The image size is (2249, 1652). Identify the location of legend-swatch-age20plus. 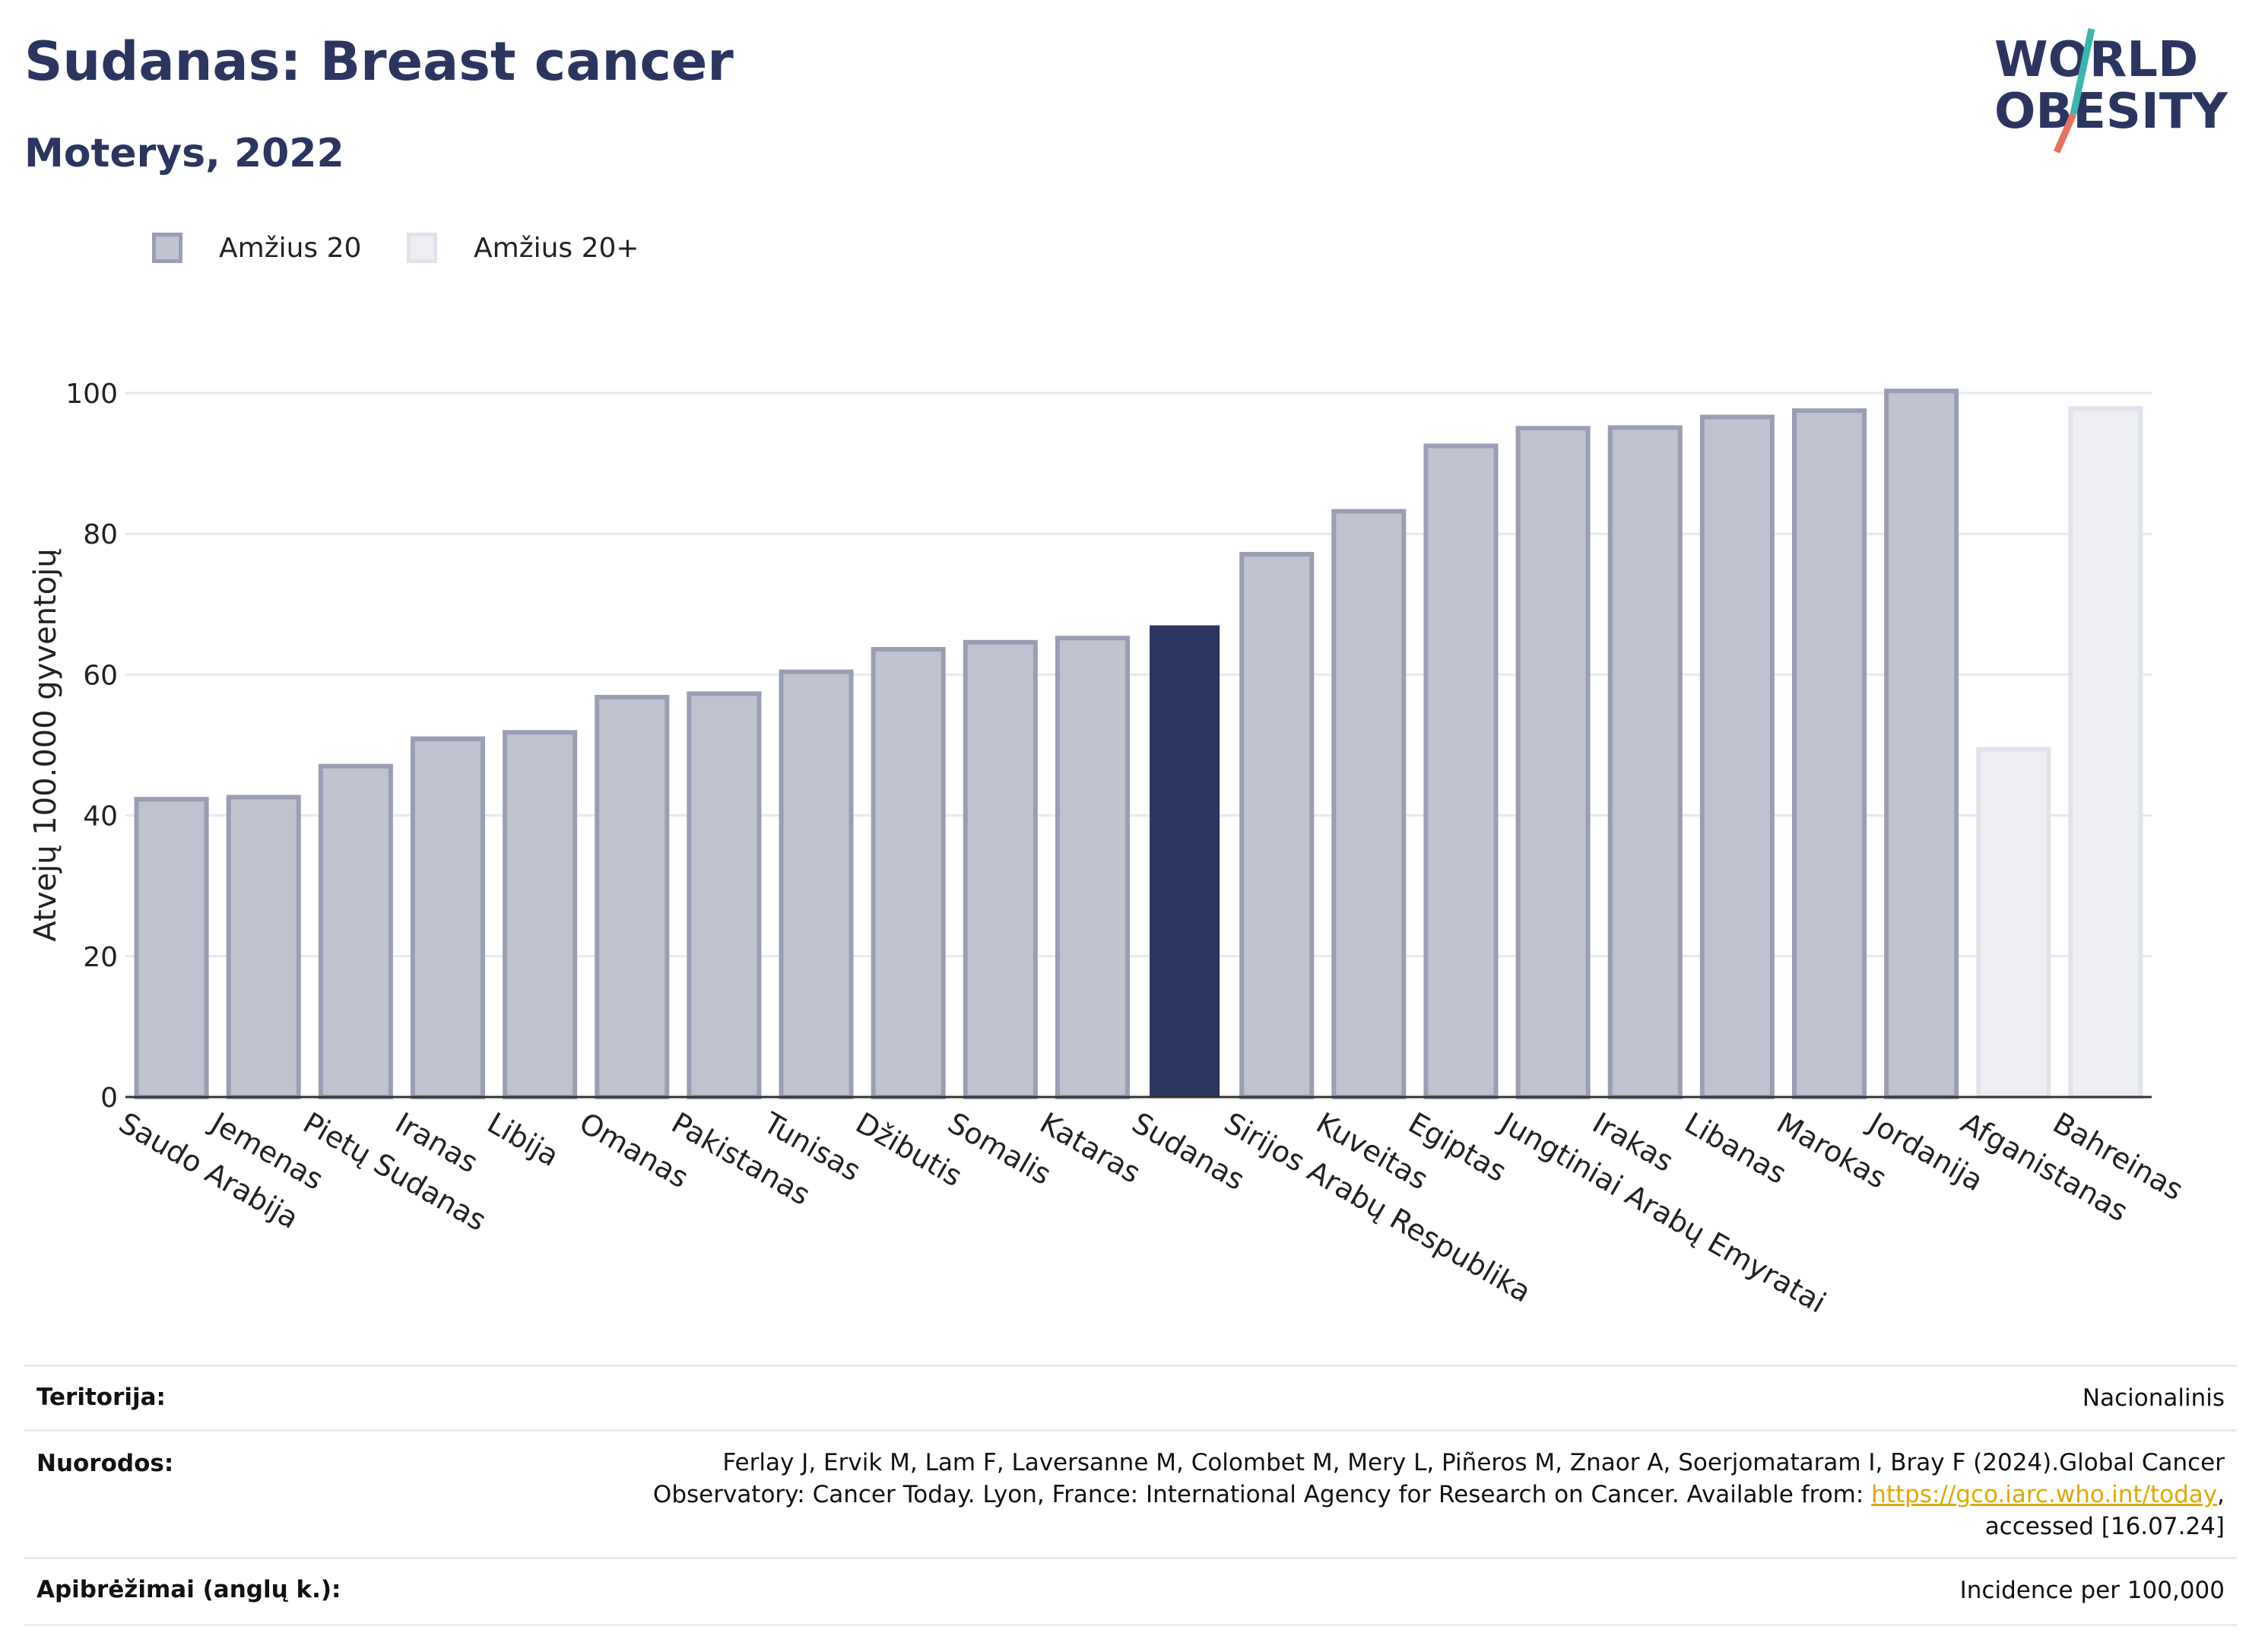
(422, 248).